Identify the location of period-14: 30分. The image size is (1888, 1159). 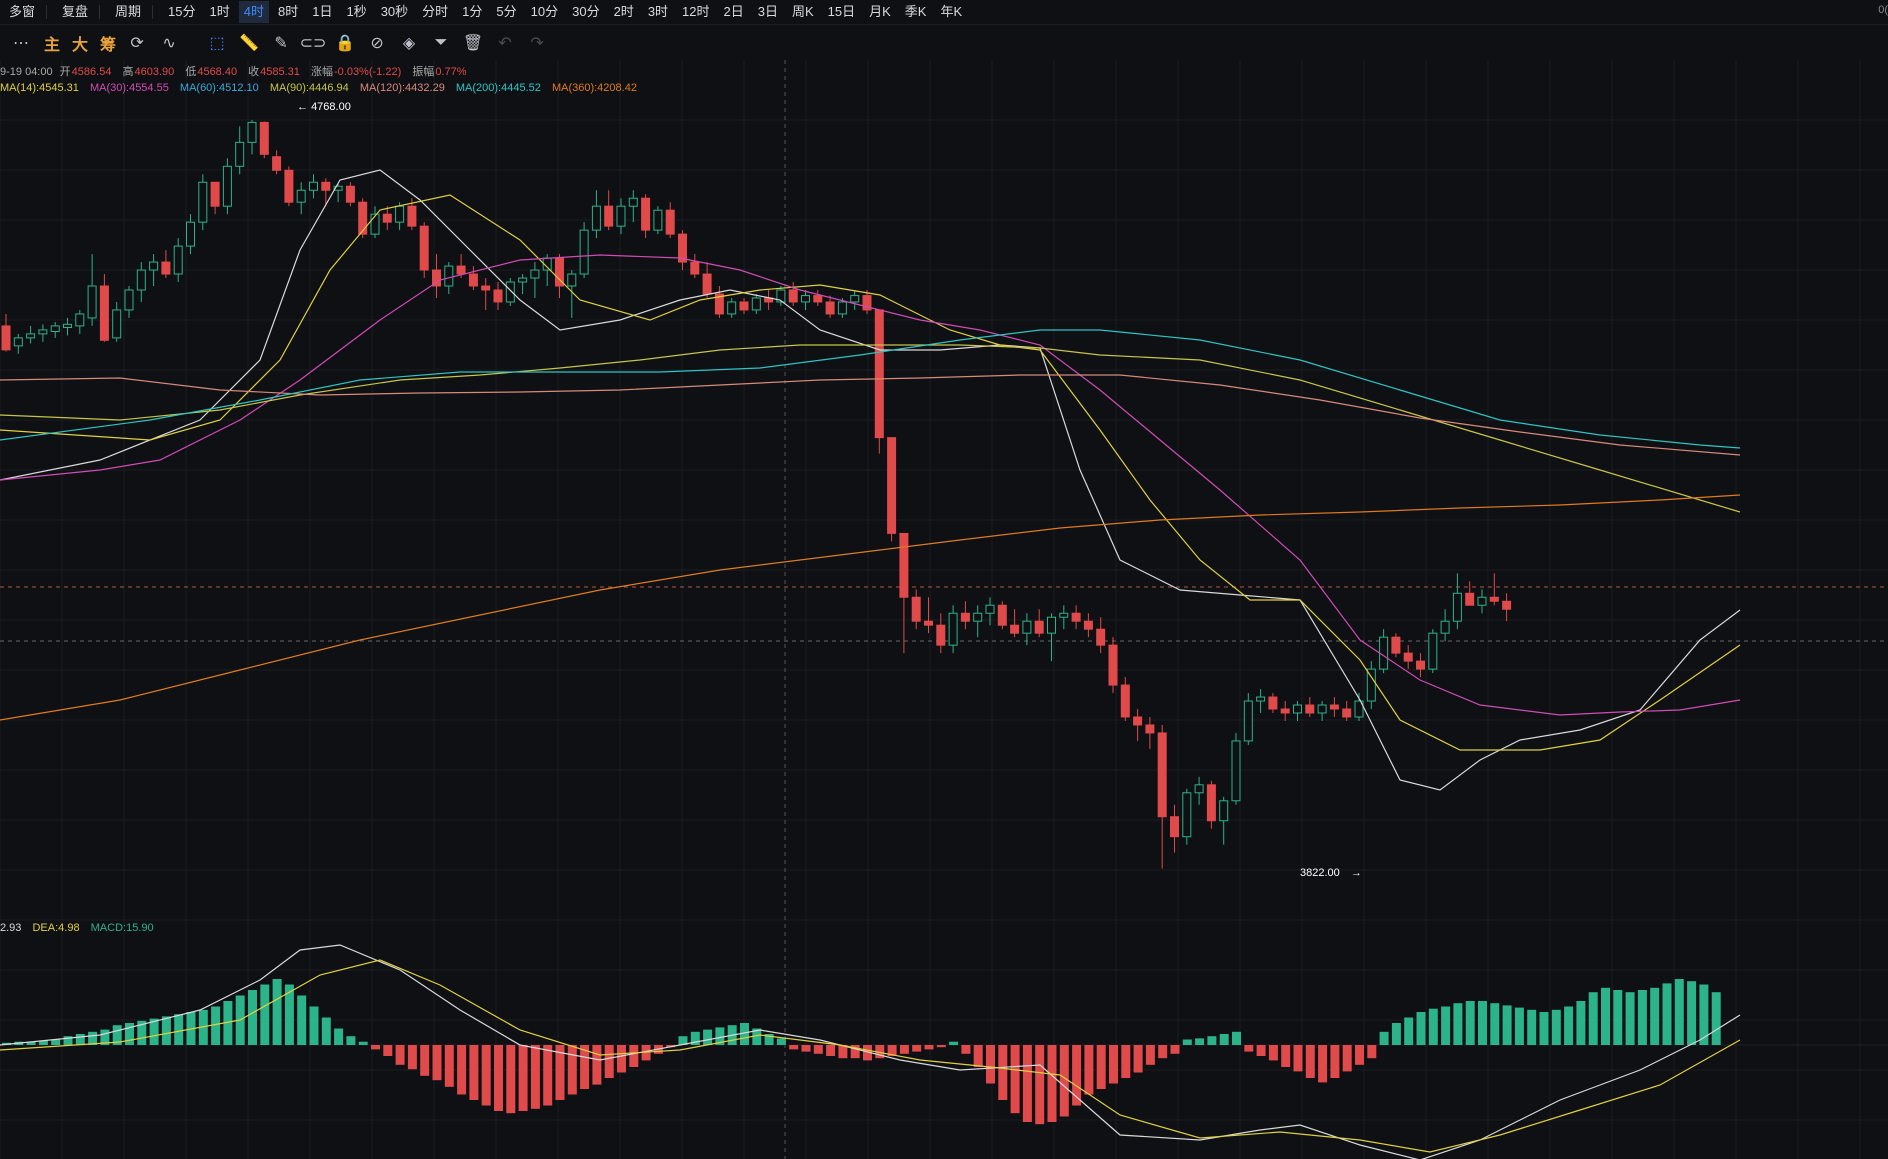
(586, 11).